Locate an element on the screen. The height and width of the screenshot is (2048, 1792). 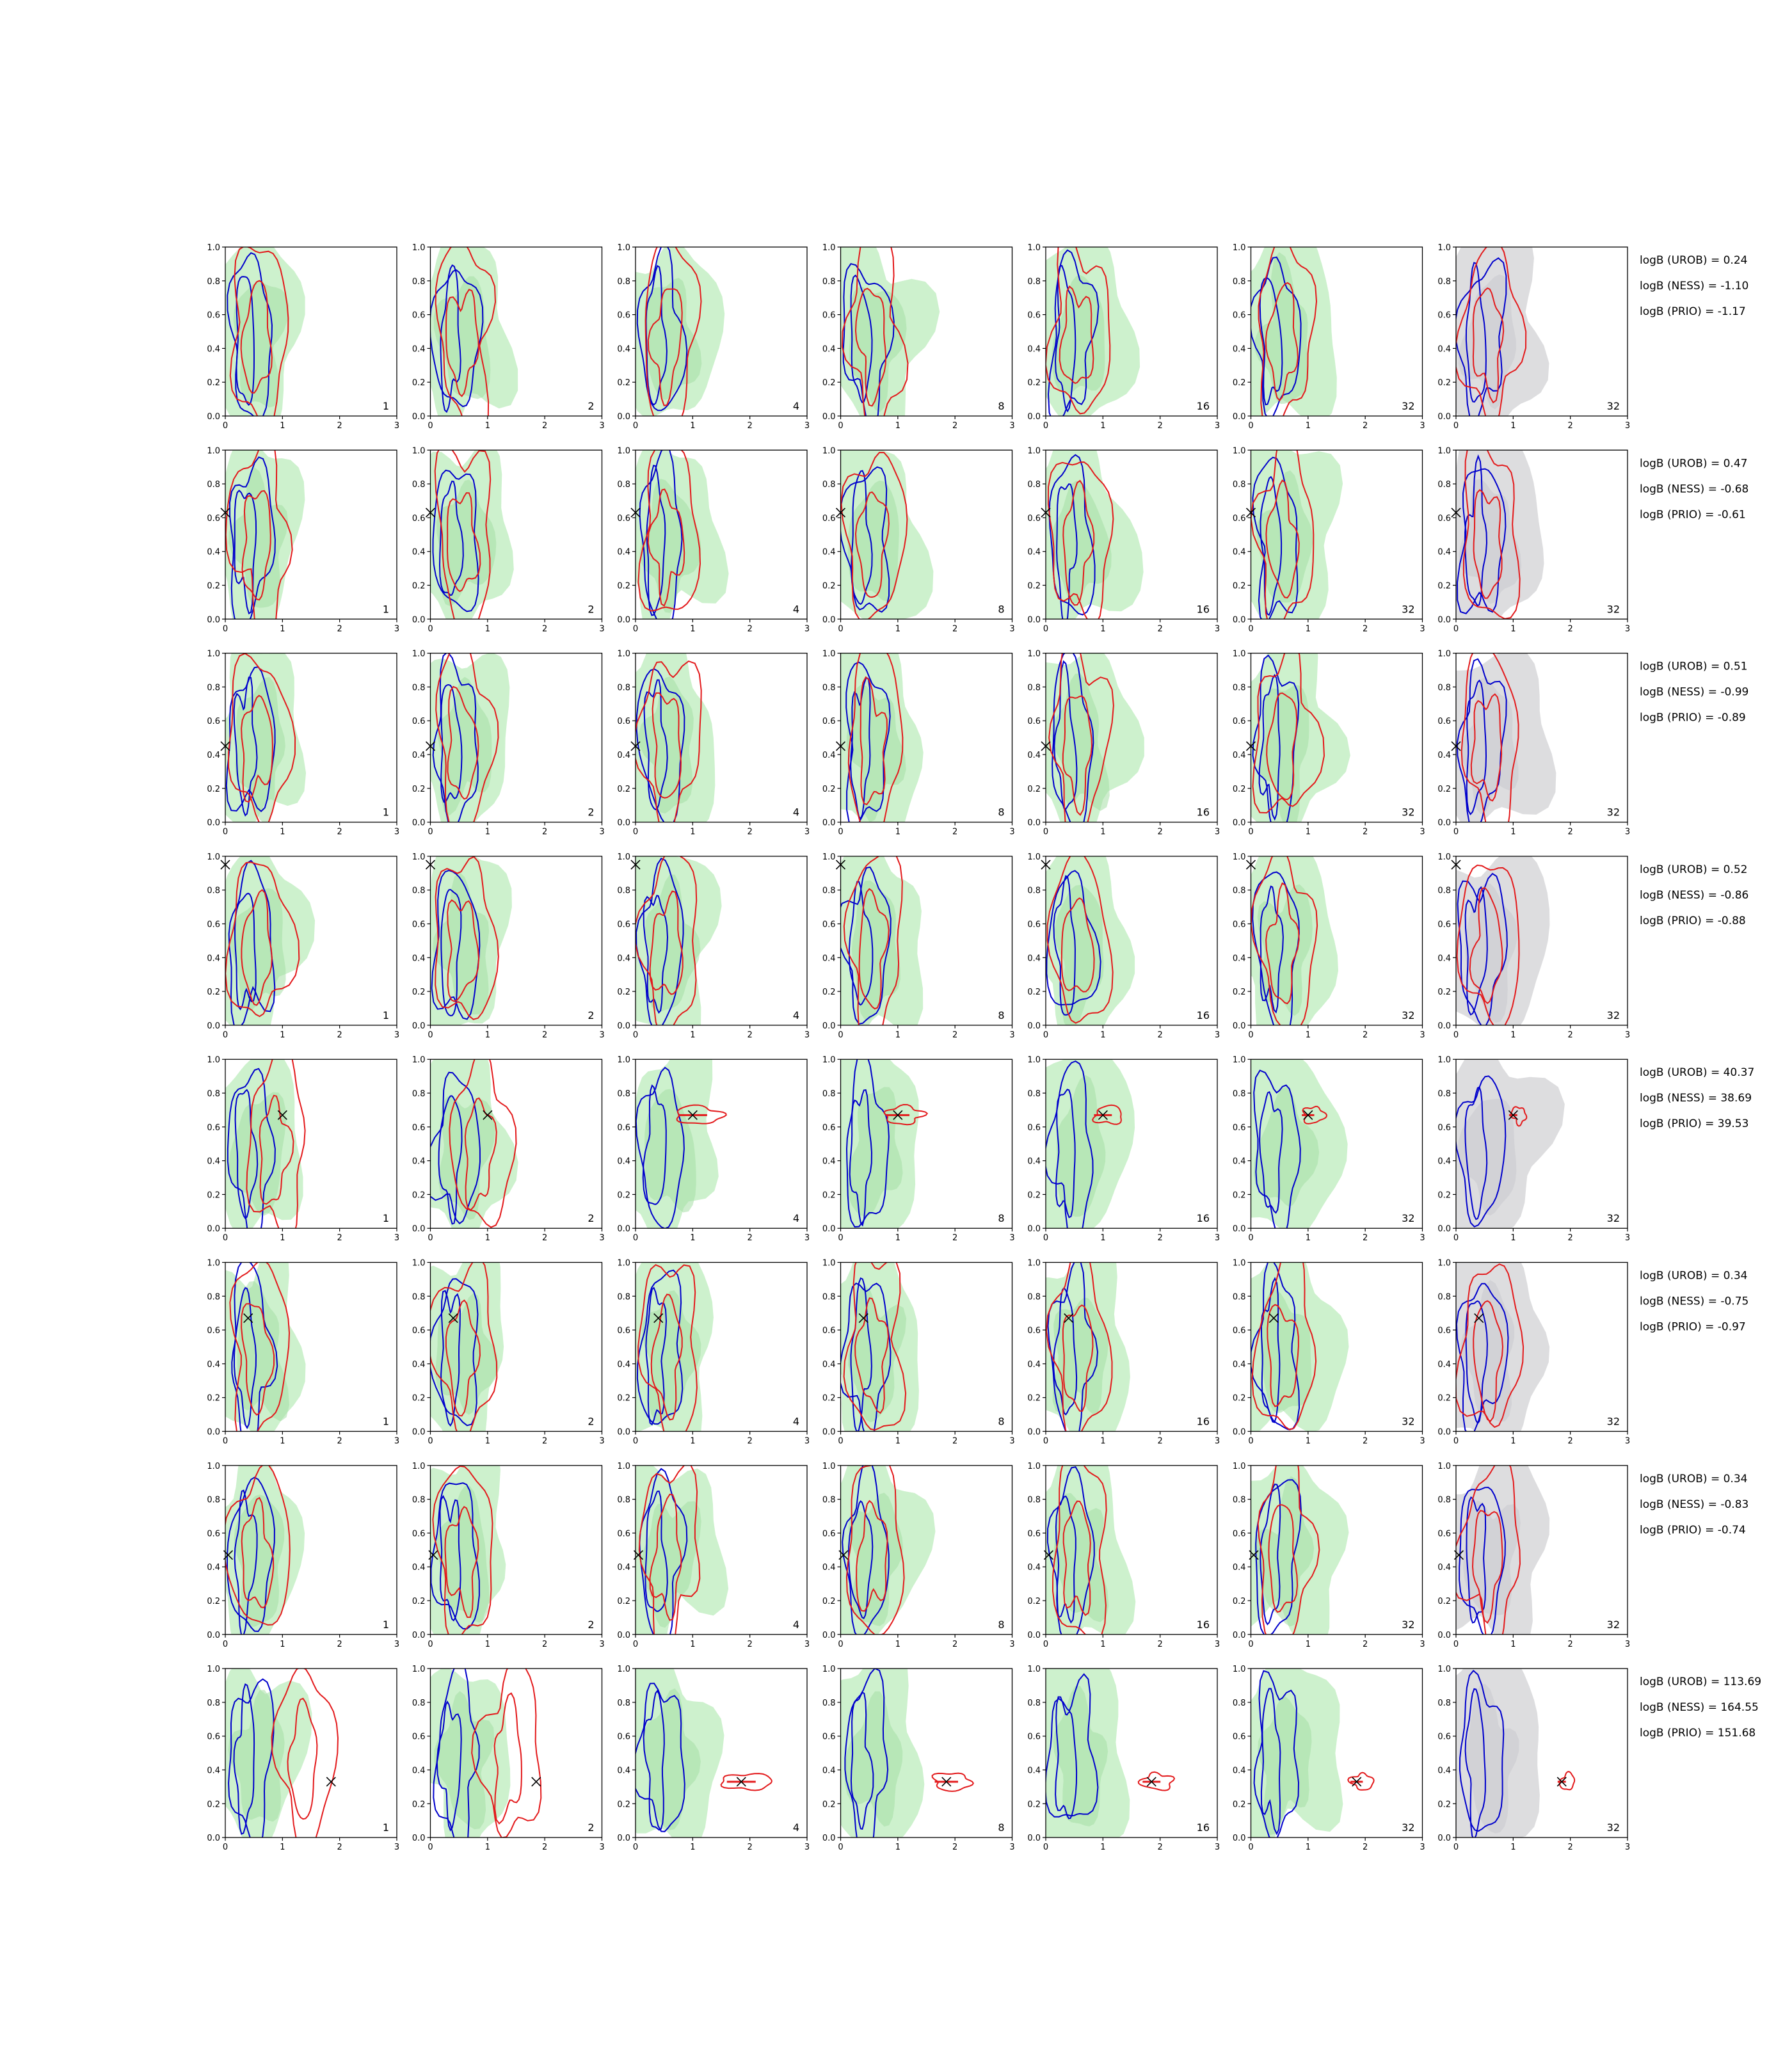
panel-r1-c1: 0 1 2 3 0.0 0.2 0.4 0.6 0.8 1.0 1 is located at coordinates (303, 337).